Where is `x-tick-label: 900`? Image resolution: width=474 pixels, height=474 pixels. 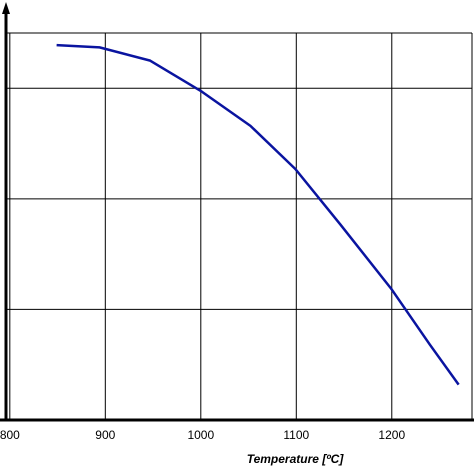 x-tick-label: 900 is located at coordinates (105, 435).